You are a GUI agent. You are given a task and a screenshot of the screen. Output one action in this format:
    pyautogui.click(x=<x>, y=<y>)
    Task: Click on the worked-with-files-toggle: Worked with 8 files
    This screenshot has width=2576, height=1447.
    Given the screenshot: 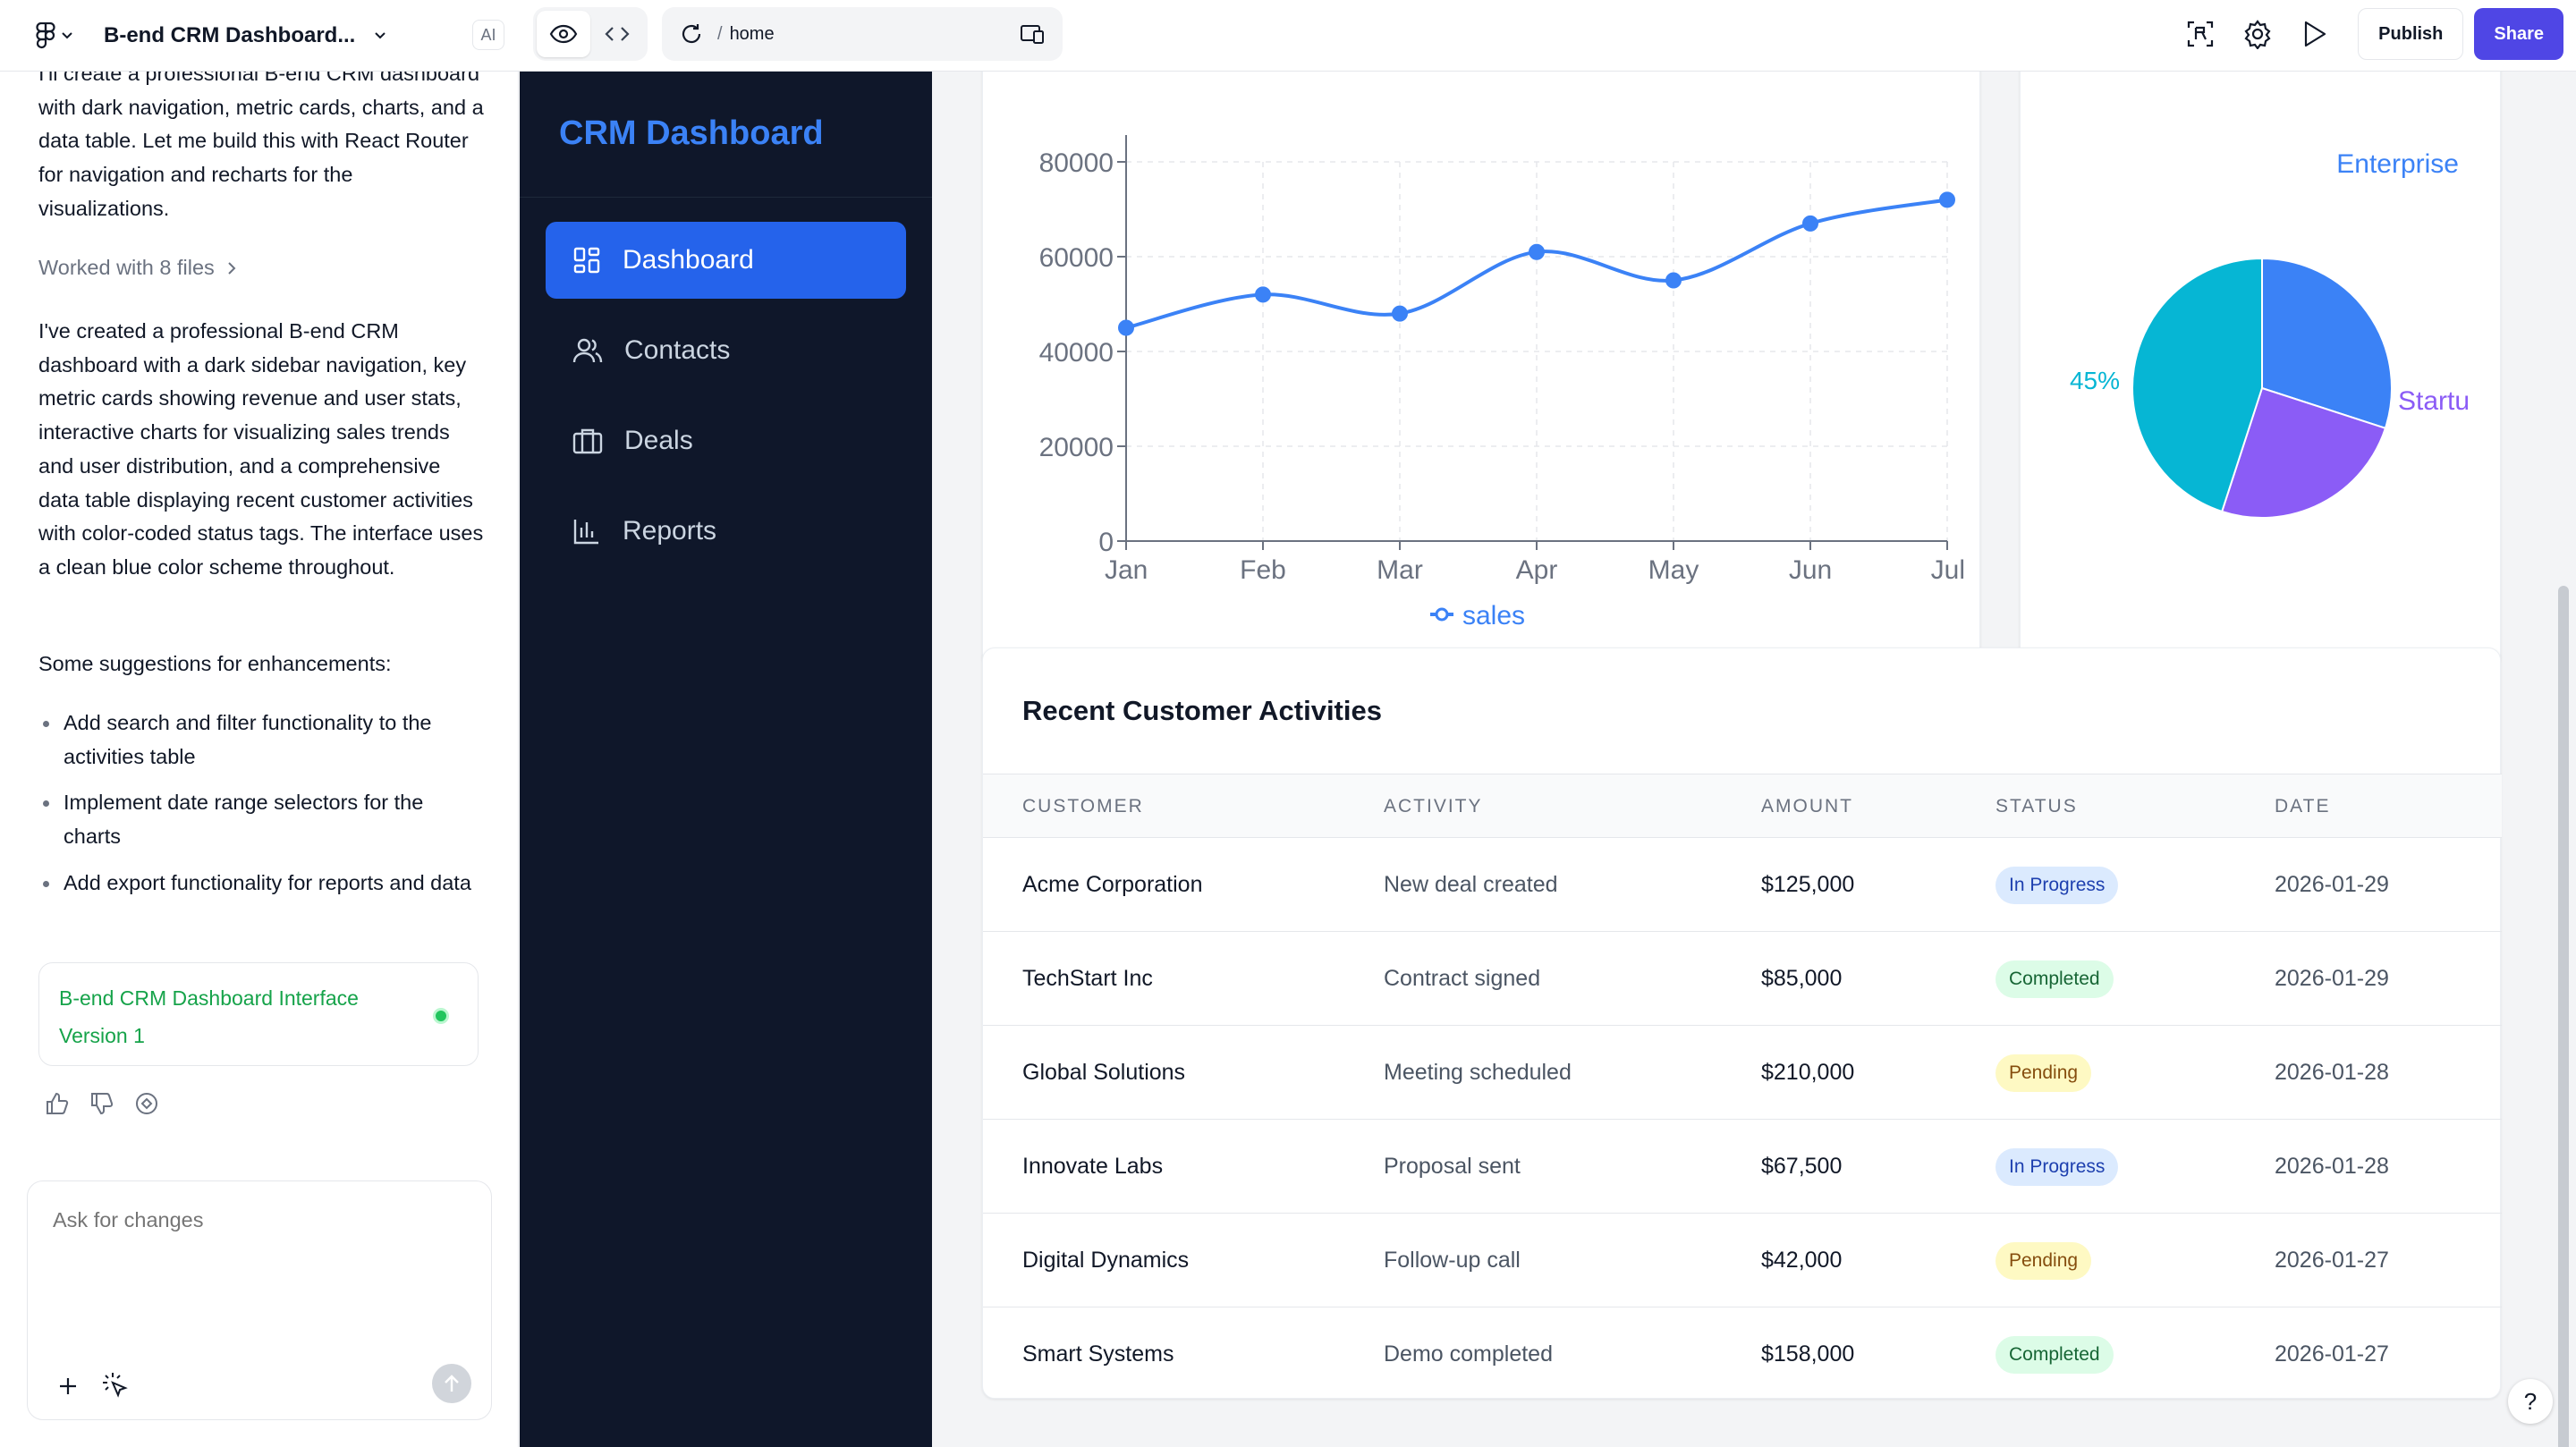 What is the action you would take?
    pyautogui.click(x=137, y=268)
    